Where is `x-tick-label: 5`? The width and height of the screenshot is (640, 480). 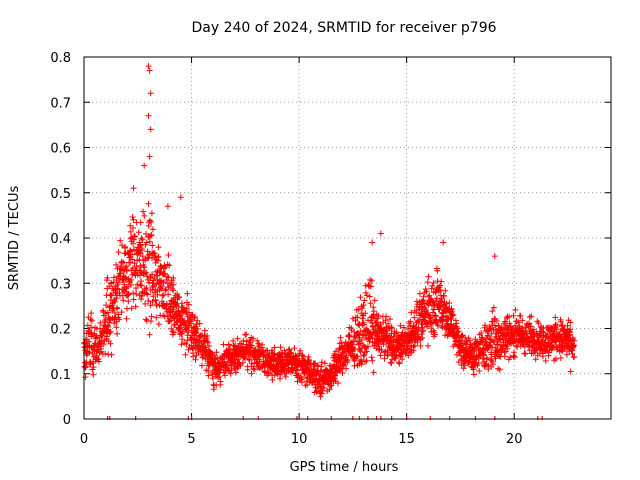 x-tick-label: 5 is located at coordinates (191, 439).